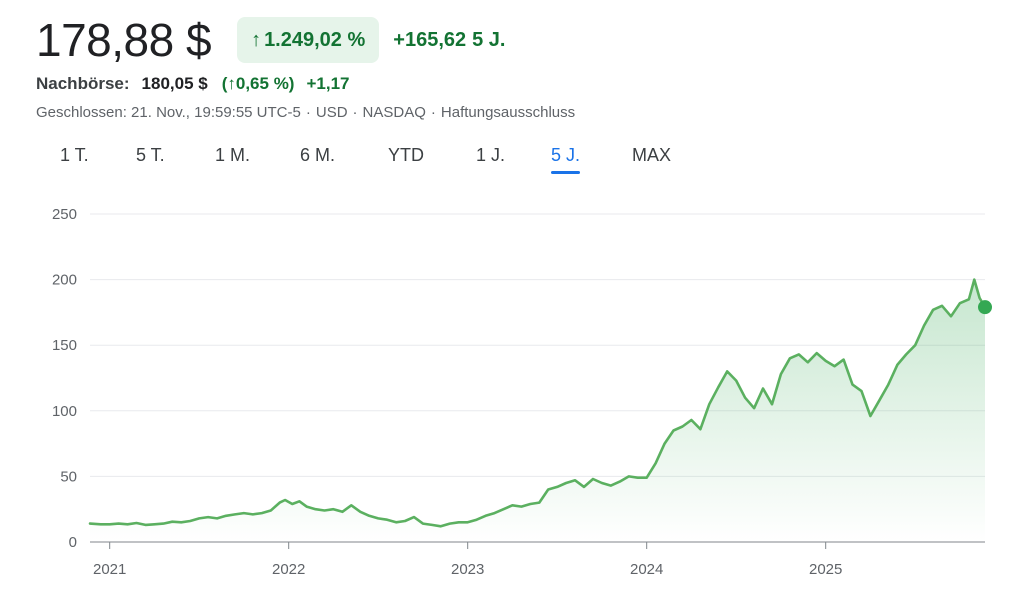 Image resolution: width=1024 pixels, height=611 pixels. What do you see at coordinates (124, 40) in the screenshot?
I see `current-price: 178,88 $` at bounding box center [124, 40].